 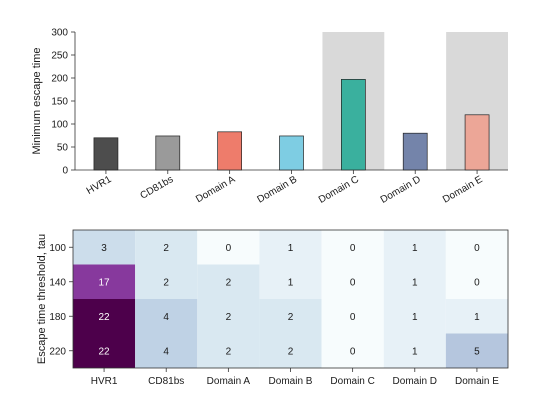 I want to click on heatmap-cell-label: 17, so click(x=105, y=282).